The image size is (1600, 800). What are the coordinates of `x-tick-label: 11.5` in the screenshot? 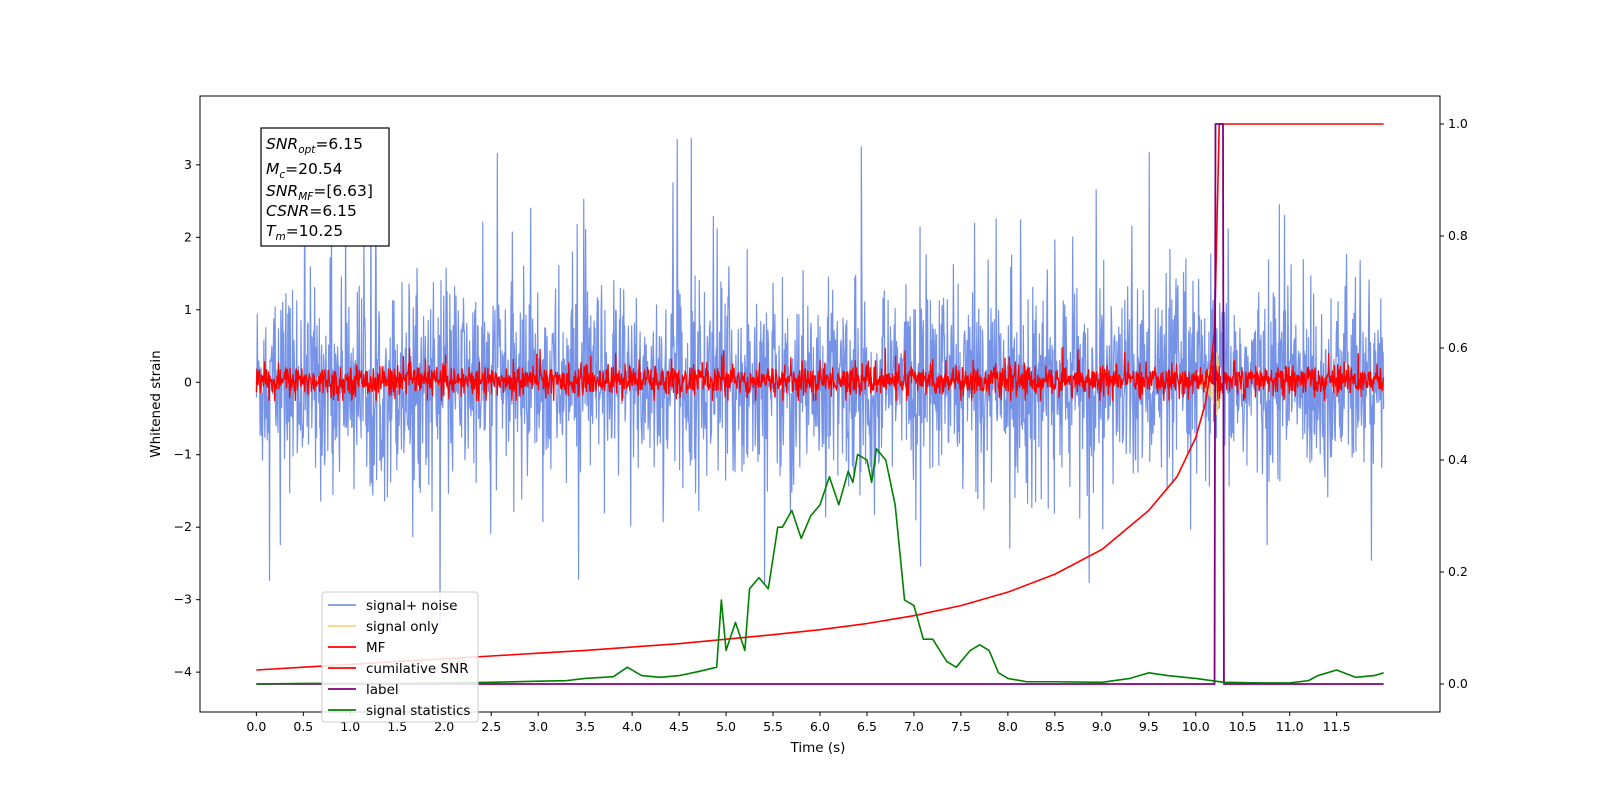 It's located at (1337, 726).